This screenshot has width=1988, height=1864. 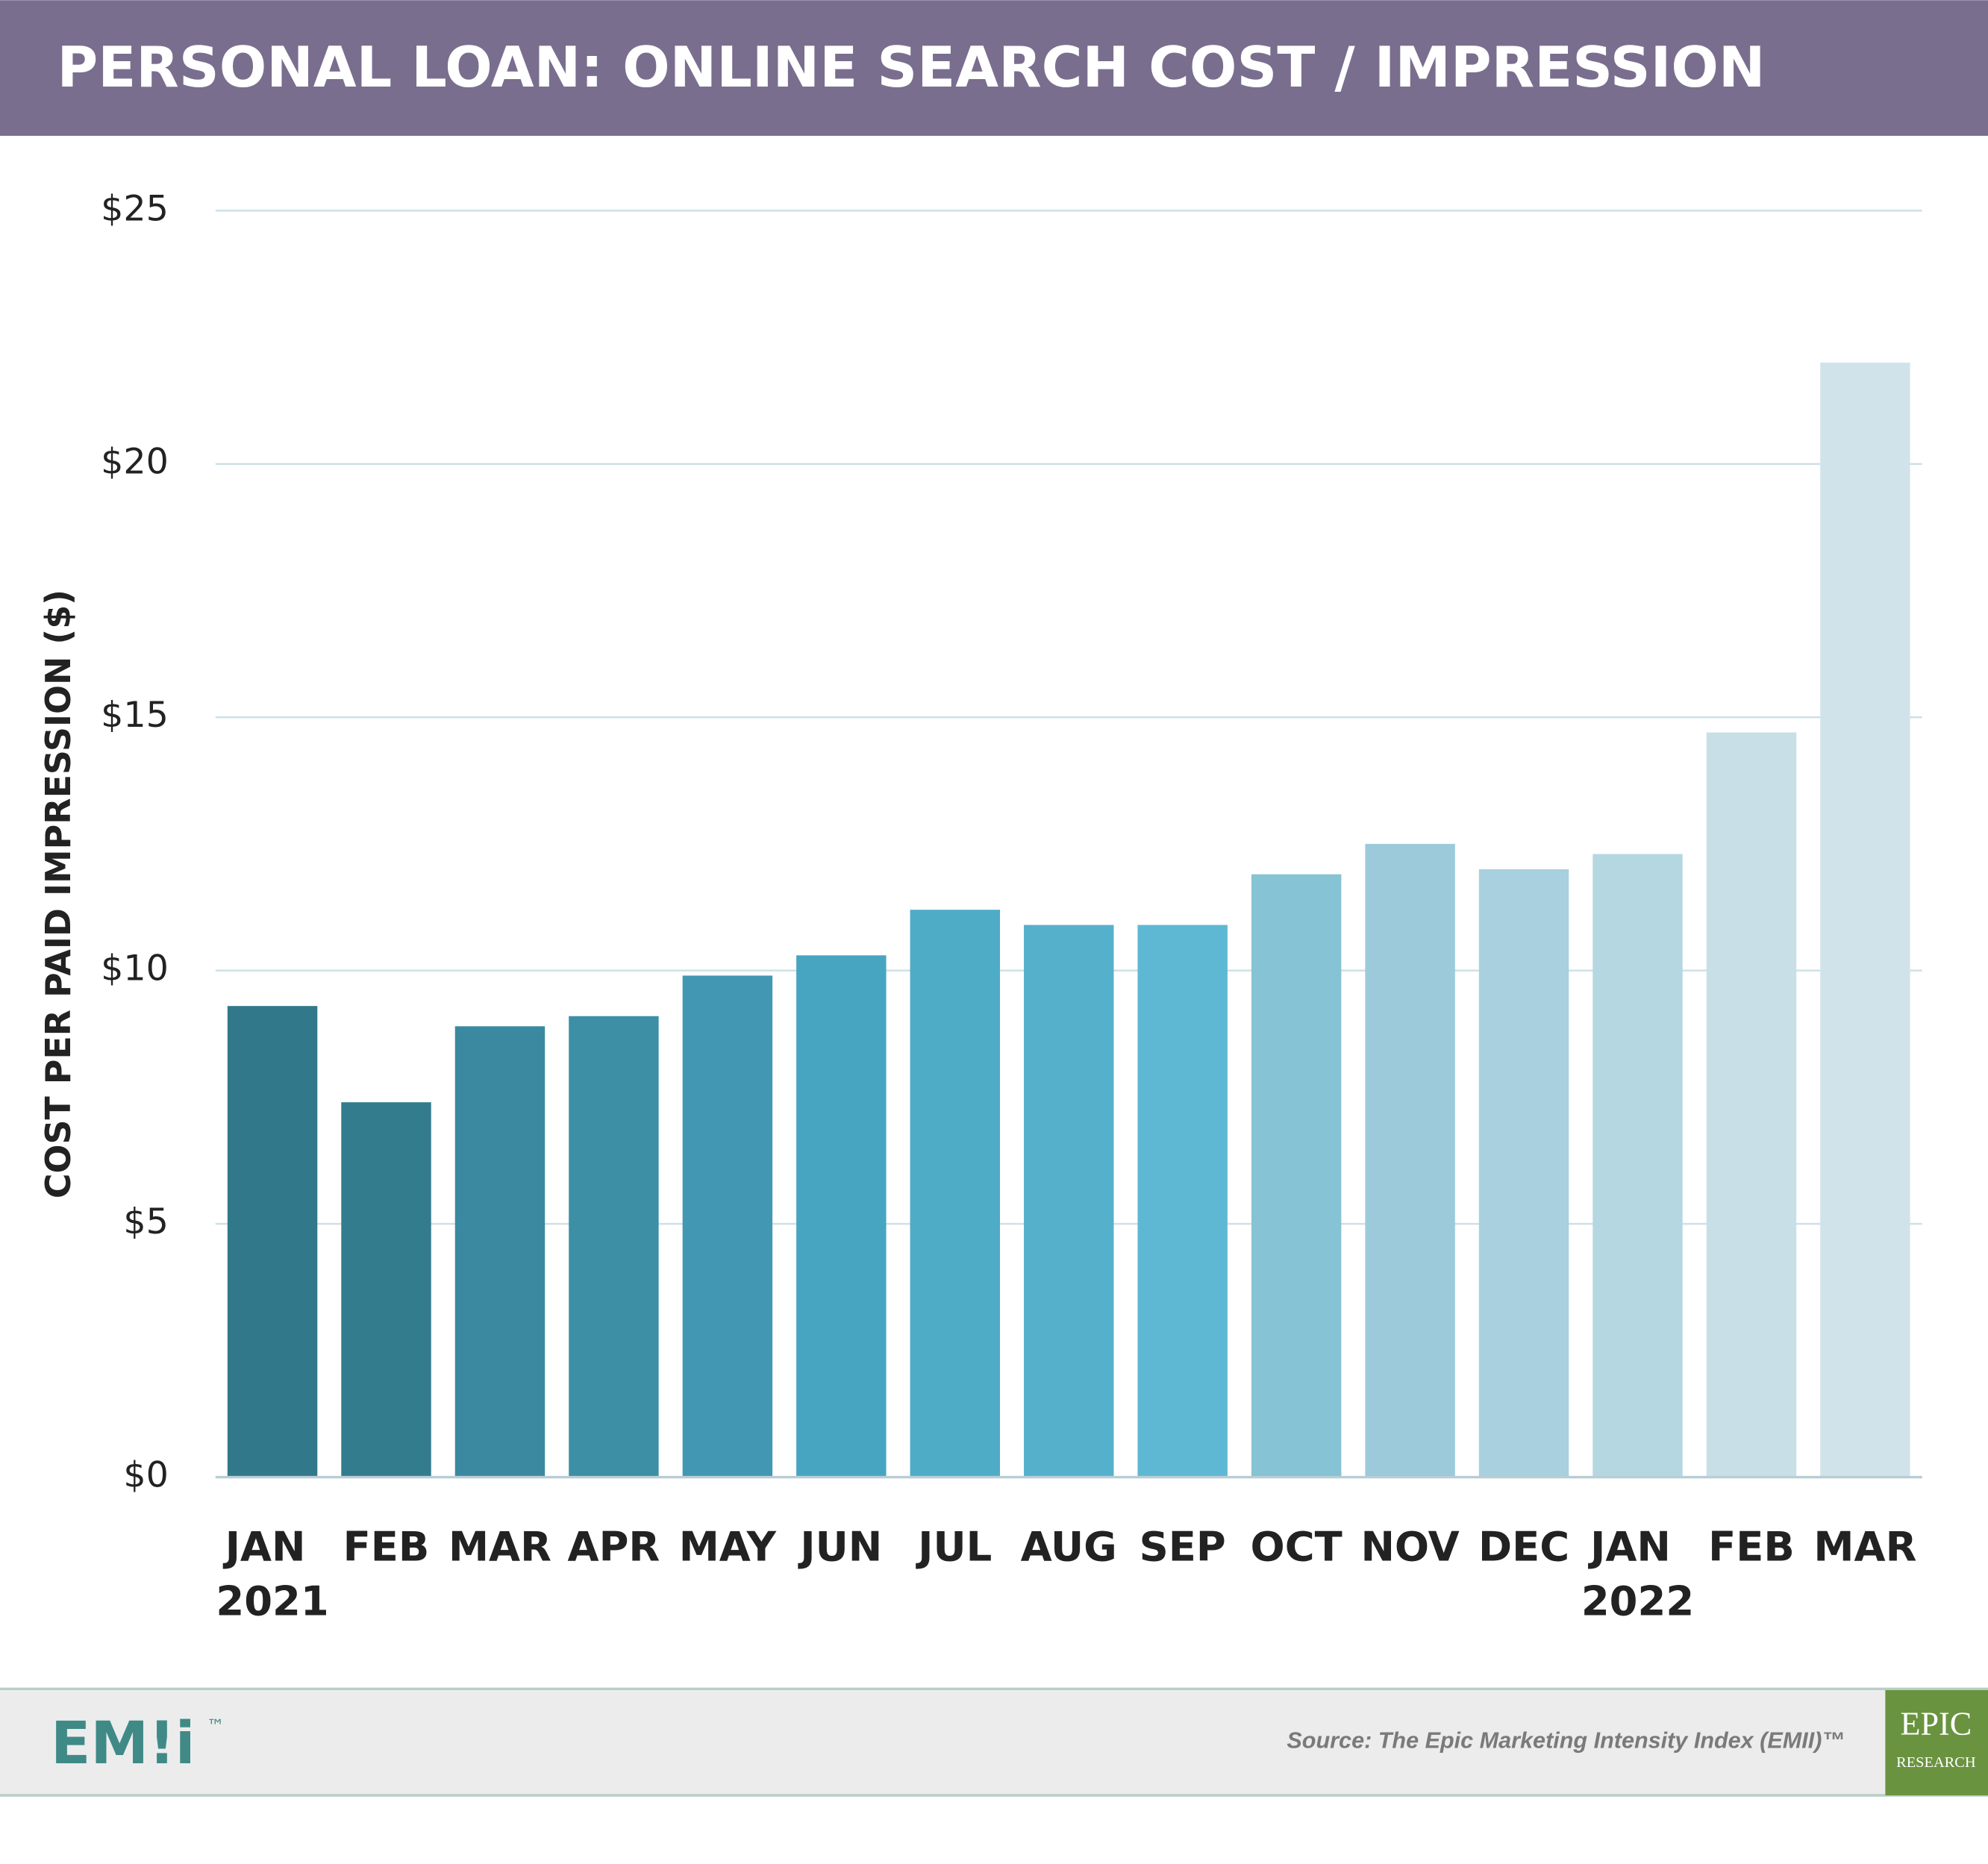 I want to click on footer-band, so click(x=994, y=1742).